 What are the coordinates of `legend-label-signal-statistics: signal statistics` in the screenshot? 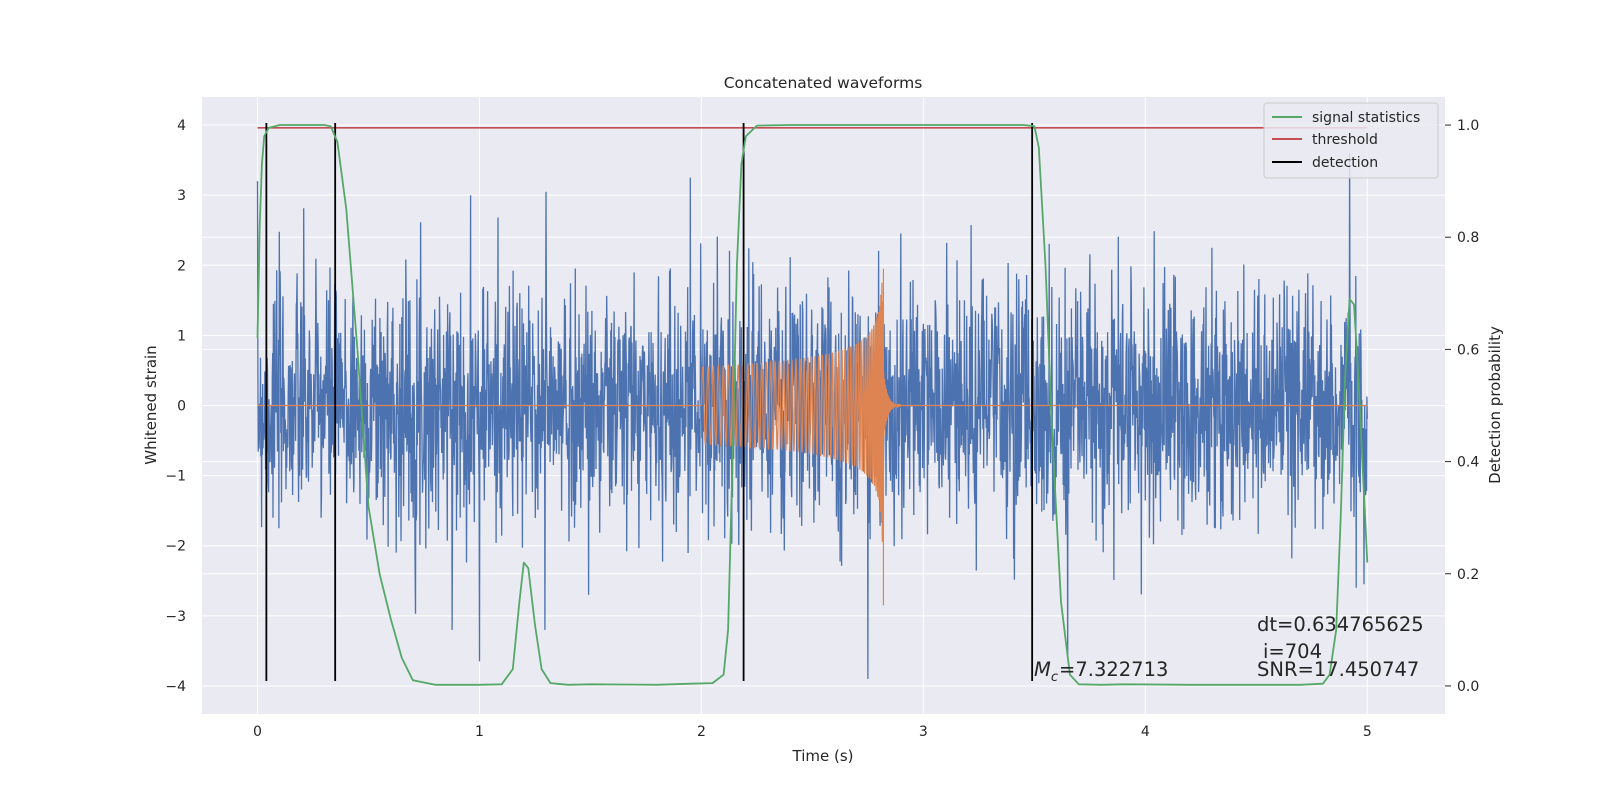 It's located at (1366, 118).